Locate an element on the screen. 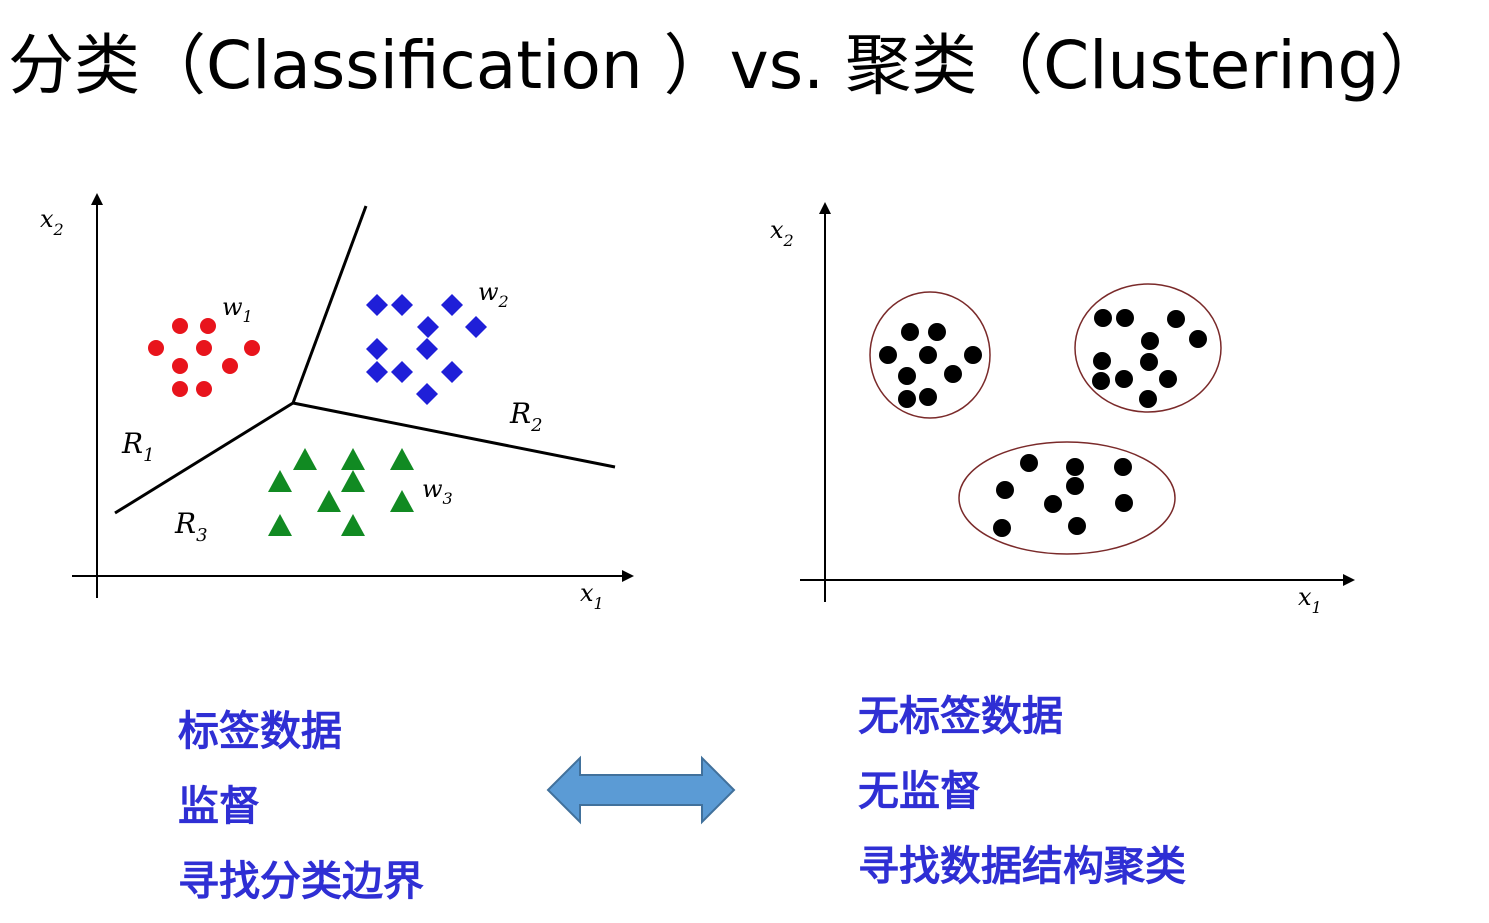  region-label-r3: R3 is located at coordinates (191, 526).